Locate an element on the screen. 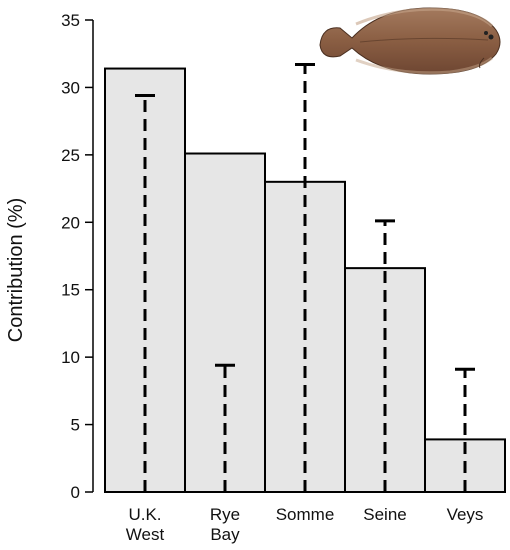 The width and height of the screenshot is (510, 550). x-category-label: Veys is located at coordinates (465, 514).